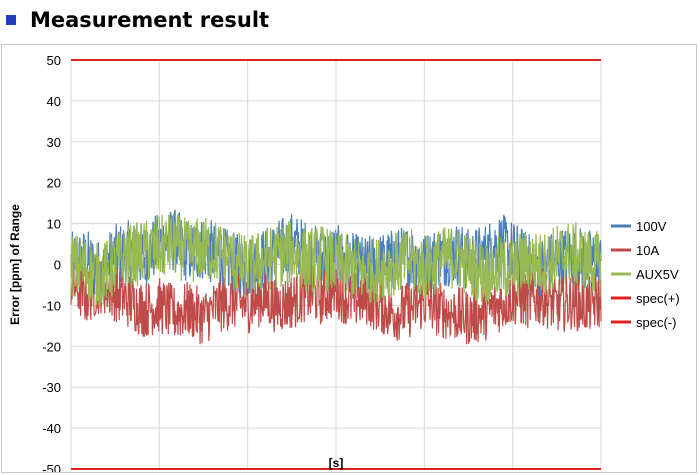  Describe the element at coordinates (54, 224) in the screenshot. I see `y-tick-label: 10` at that location.